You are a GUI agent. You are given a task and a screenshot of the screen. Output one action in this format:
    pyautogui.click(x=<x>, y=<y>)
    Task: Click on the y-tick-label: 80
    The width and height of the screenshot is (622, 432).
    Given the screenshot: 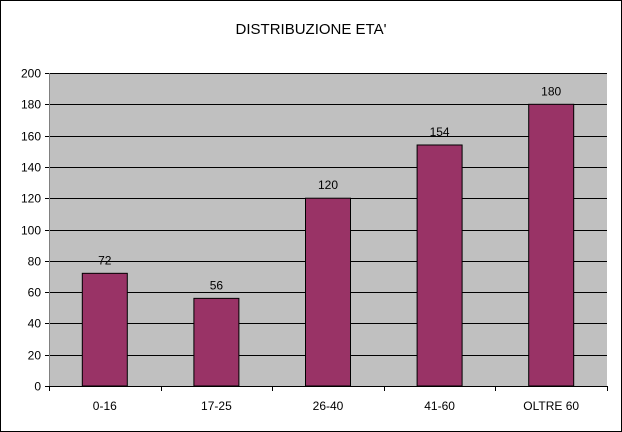 What is the action you would take?
    pyautogui.click(x=35, y=262)
    